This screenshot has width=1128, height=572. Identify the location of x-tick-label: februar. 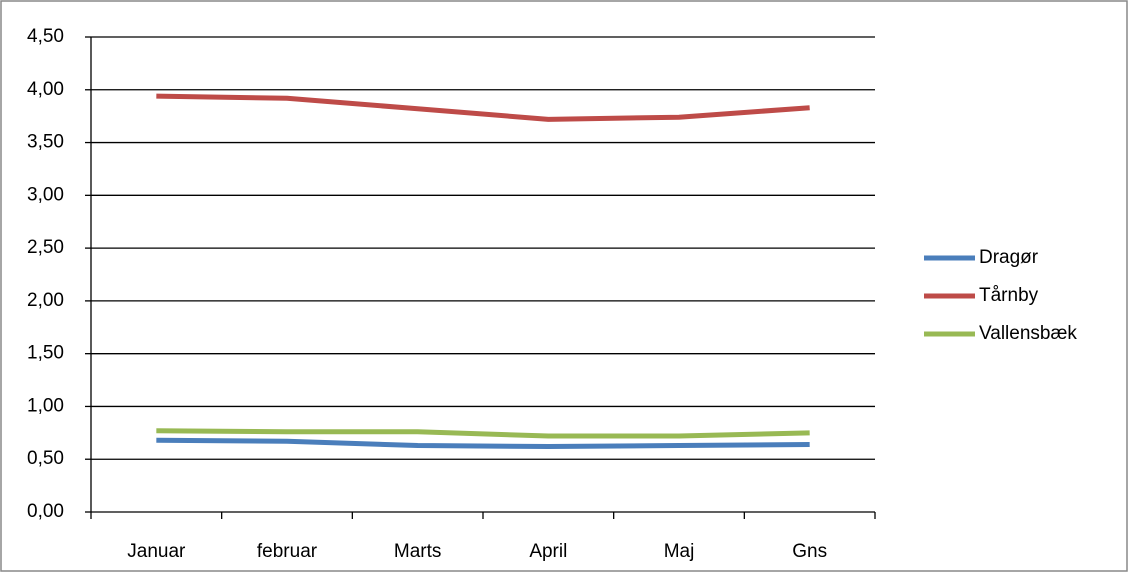
(287, 551).